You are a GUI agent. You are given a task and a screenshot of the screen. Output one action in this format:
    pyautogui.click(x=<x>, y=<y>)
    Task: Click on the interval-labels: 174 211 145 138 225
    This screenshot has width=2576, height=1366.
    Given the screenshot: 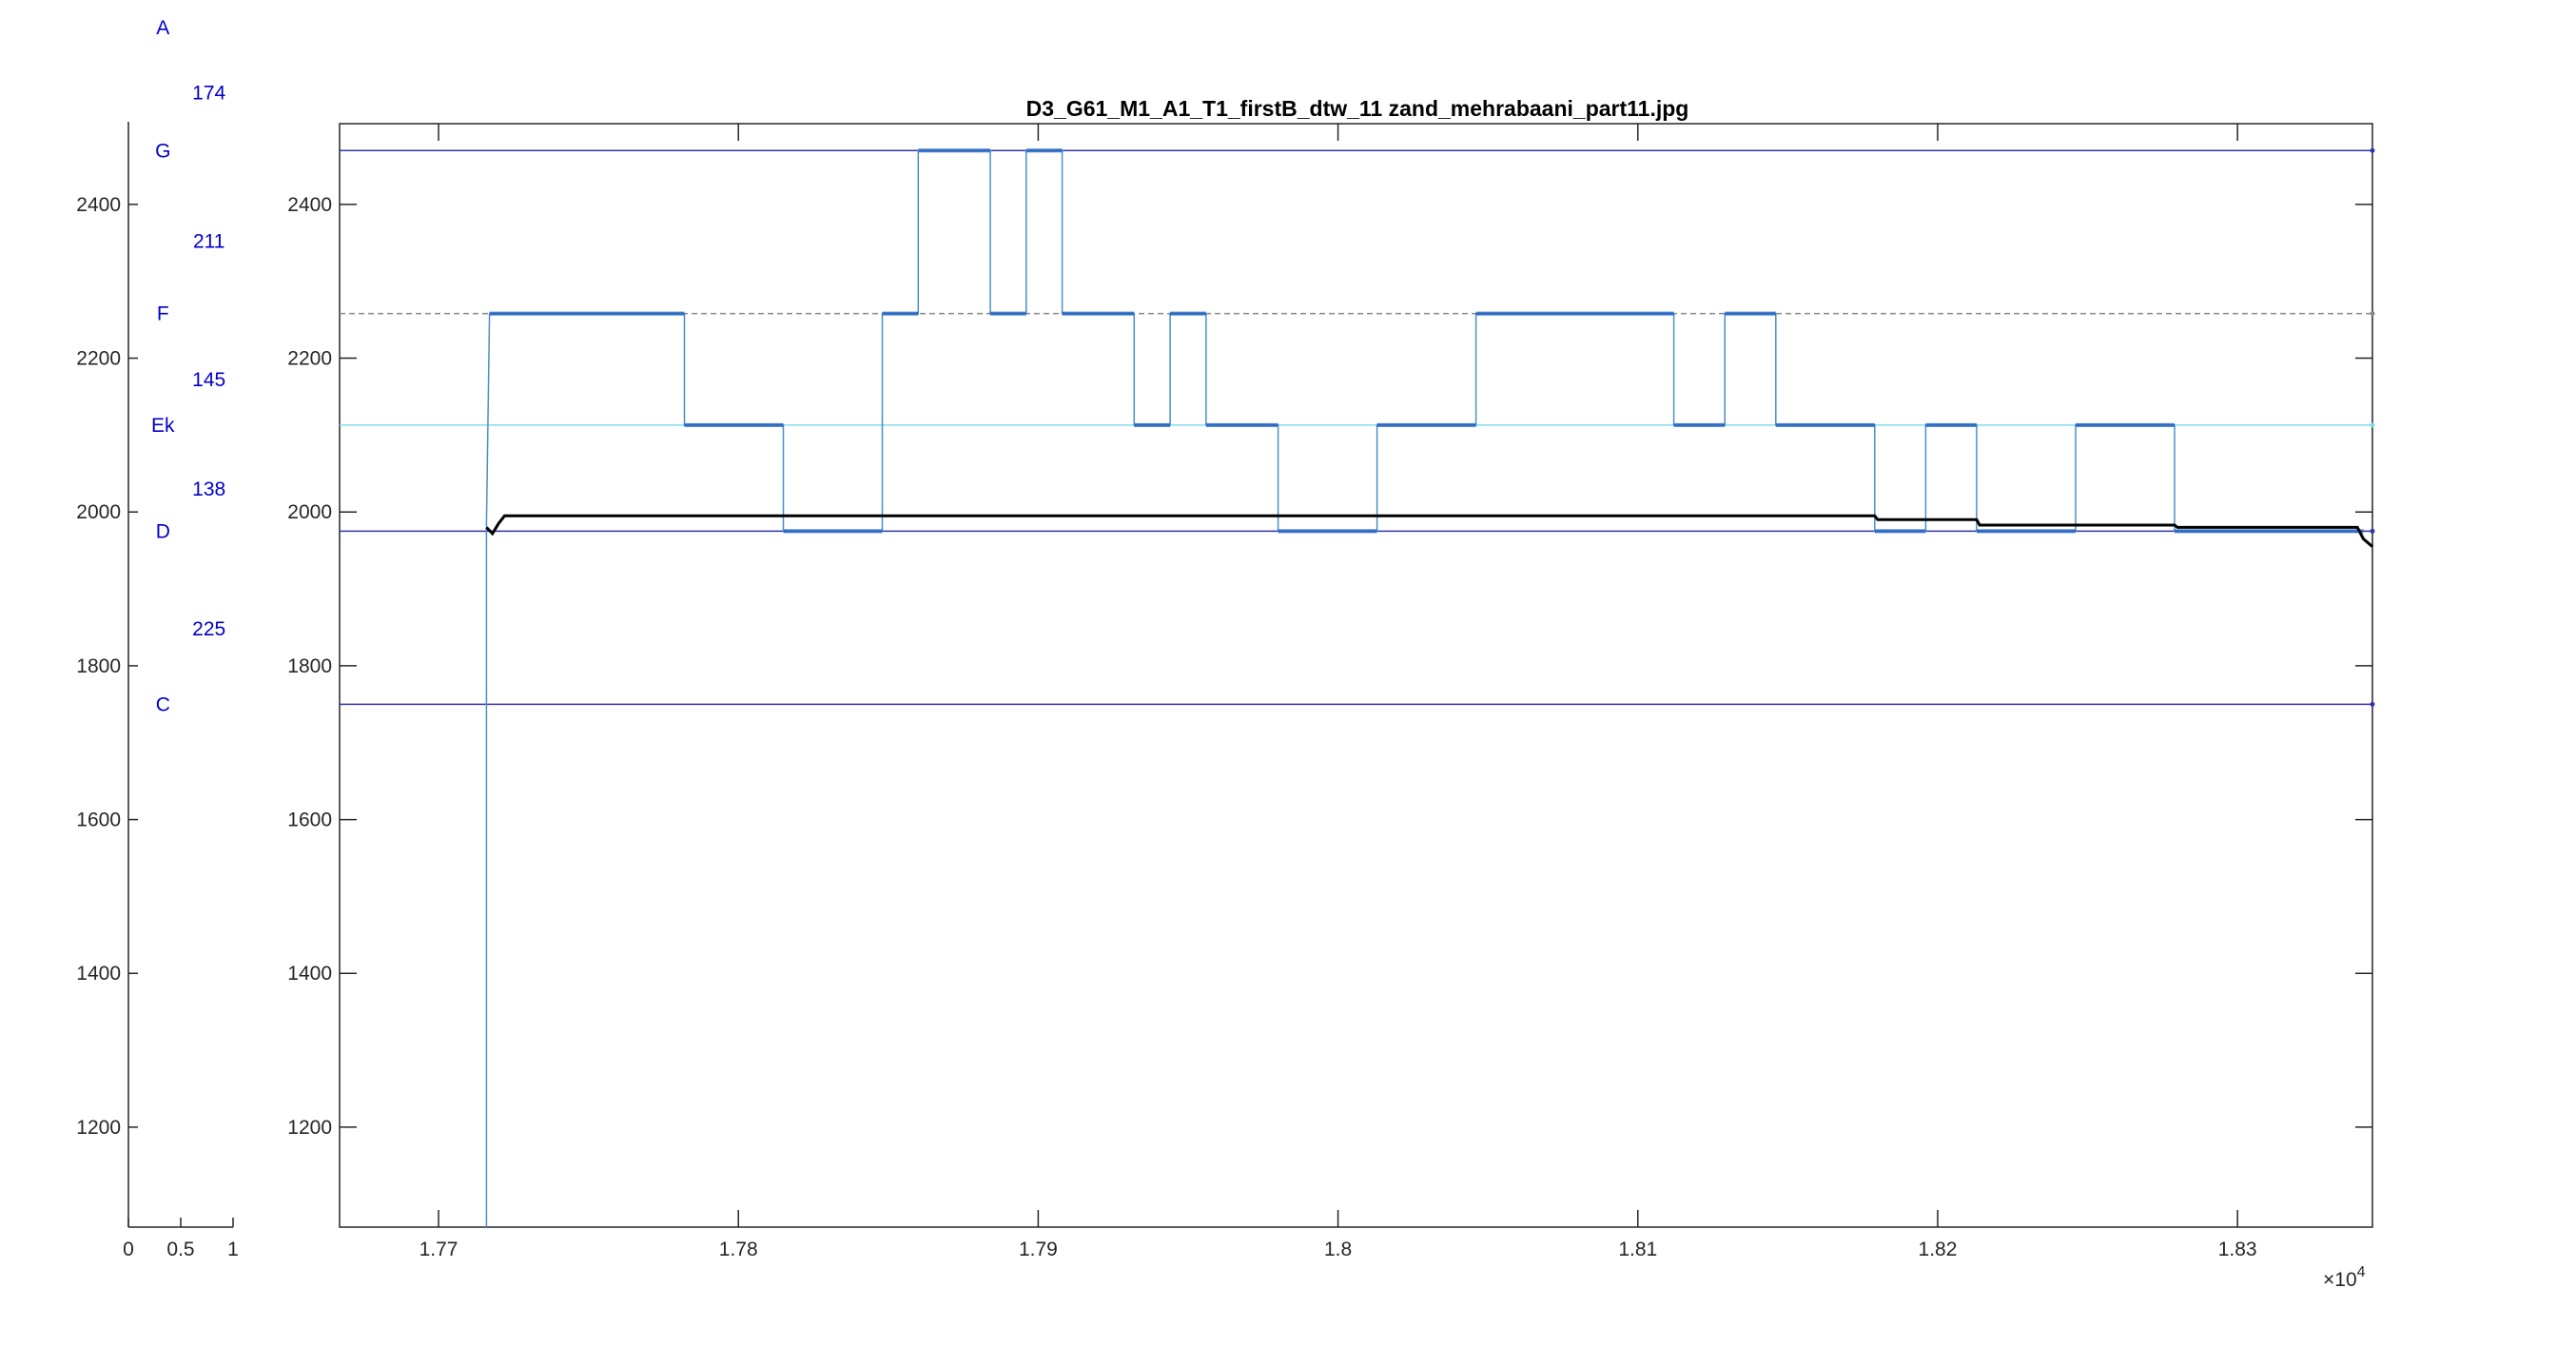 What is the action you would take?
    pyautogui.click(x=209, y=361)
    